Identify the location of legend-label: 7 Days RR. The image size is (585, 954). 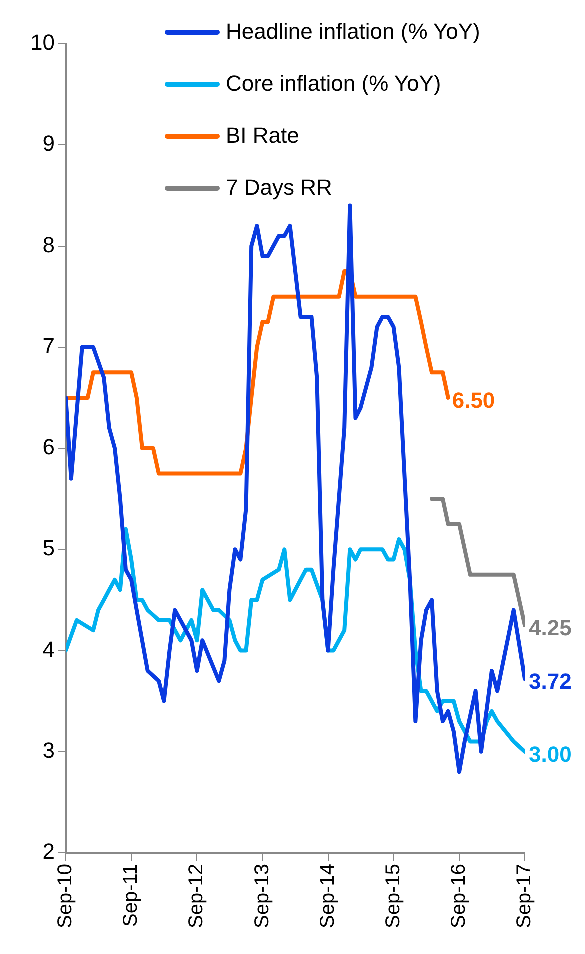
(279, 188).